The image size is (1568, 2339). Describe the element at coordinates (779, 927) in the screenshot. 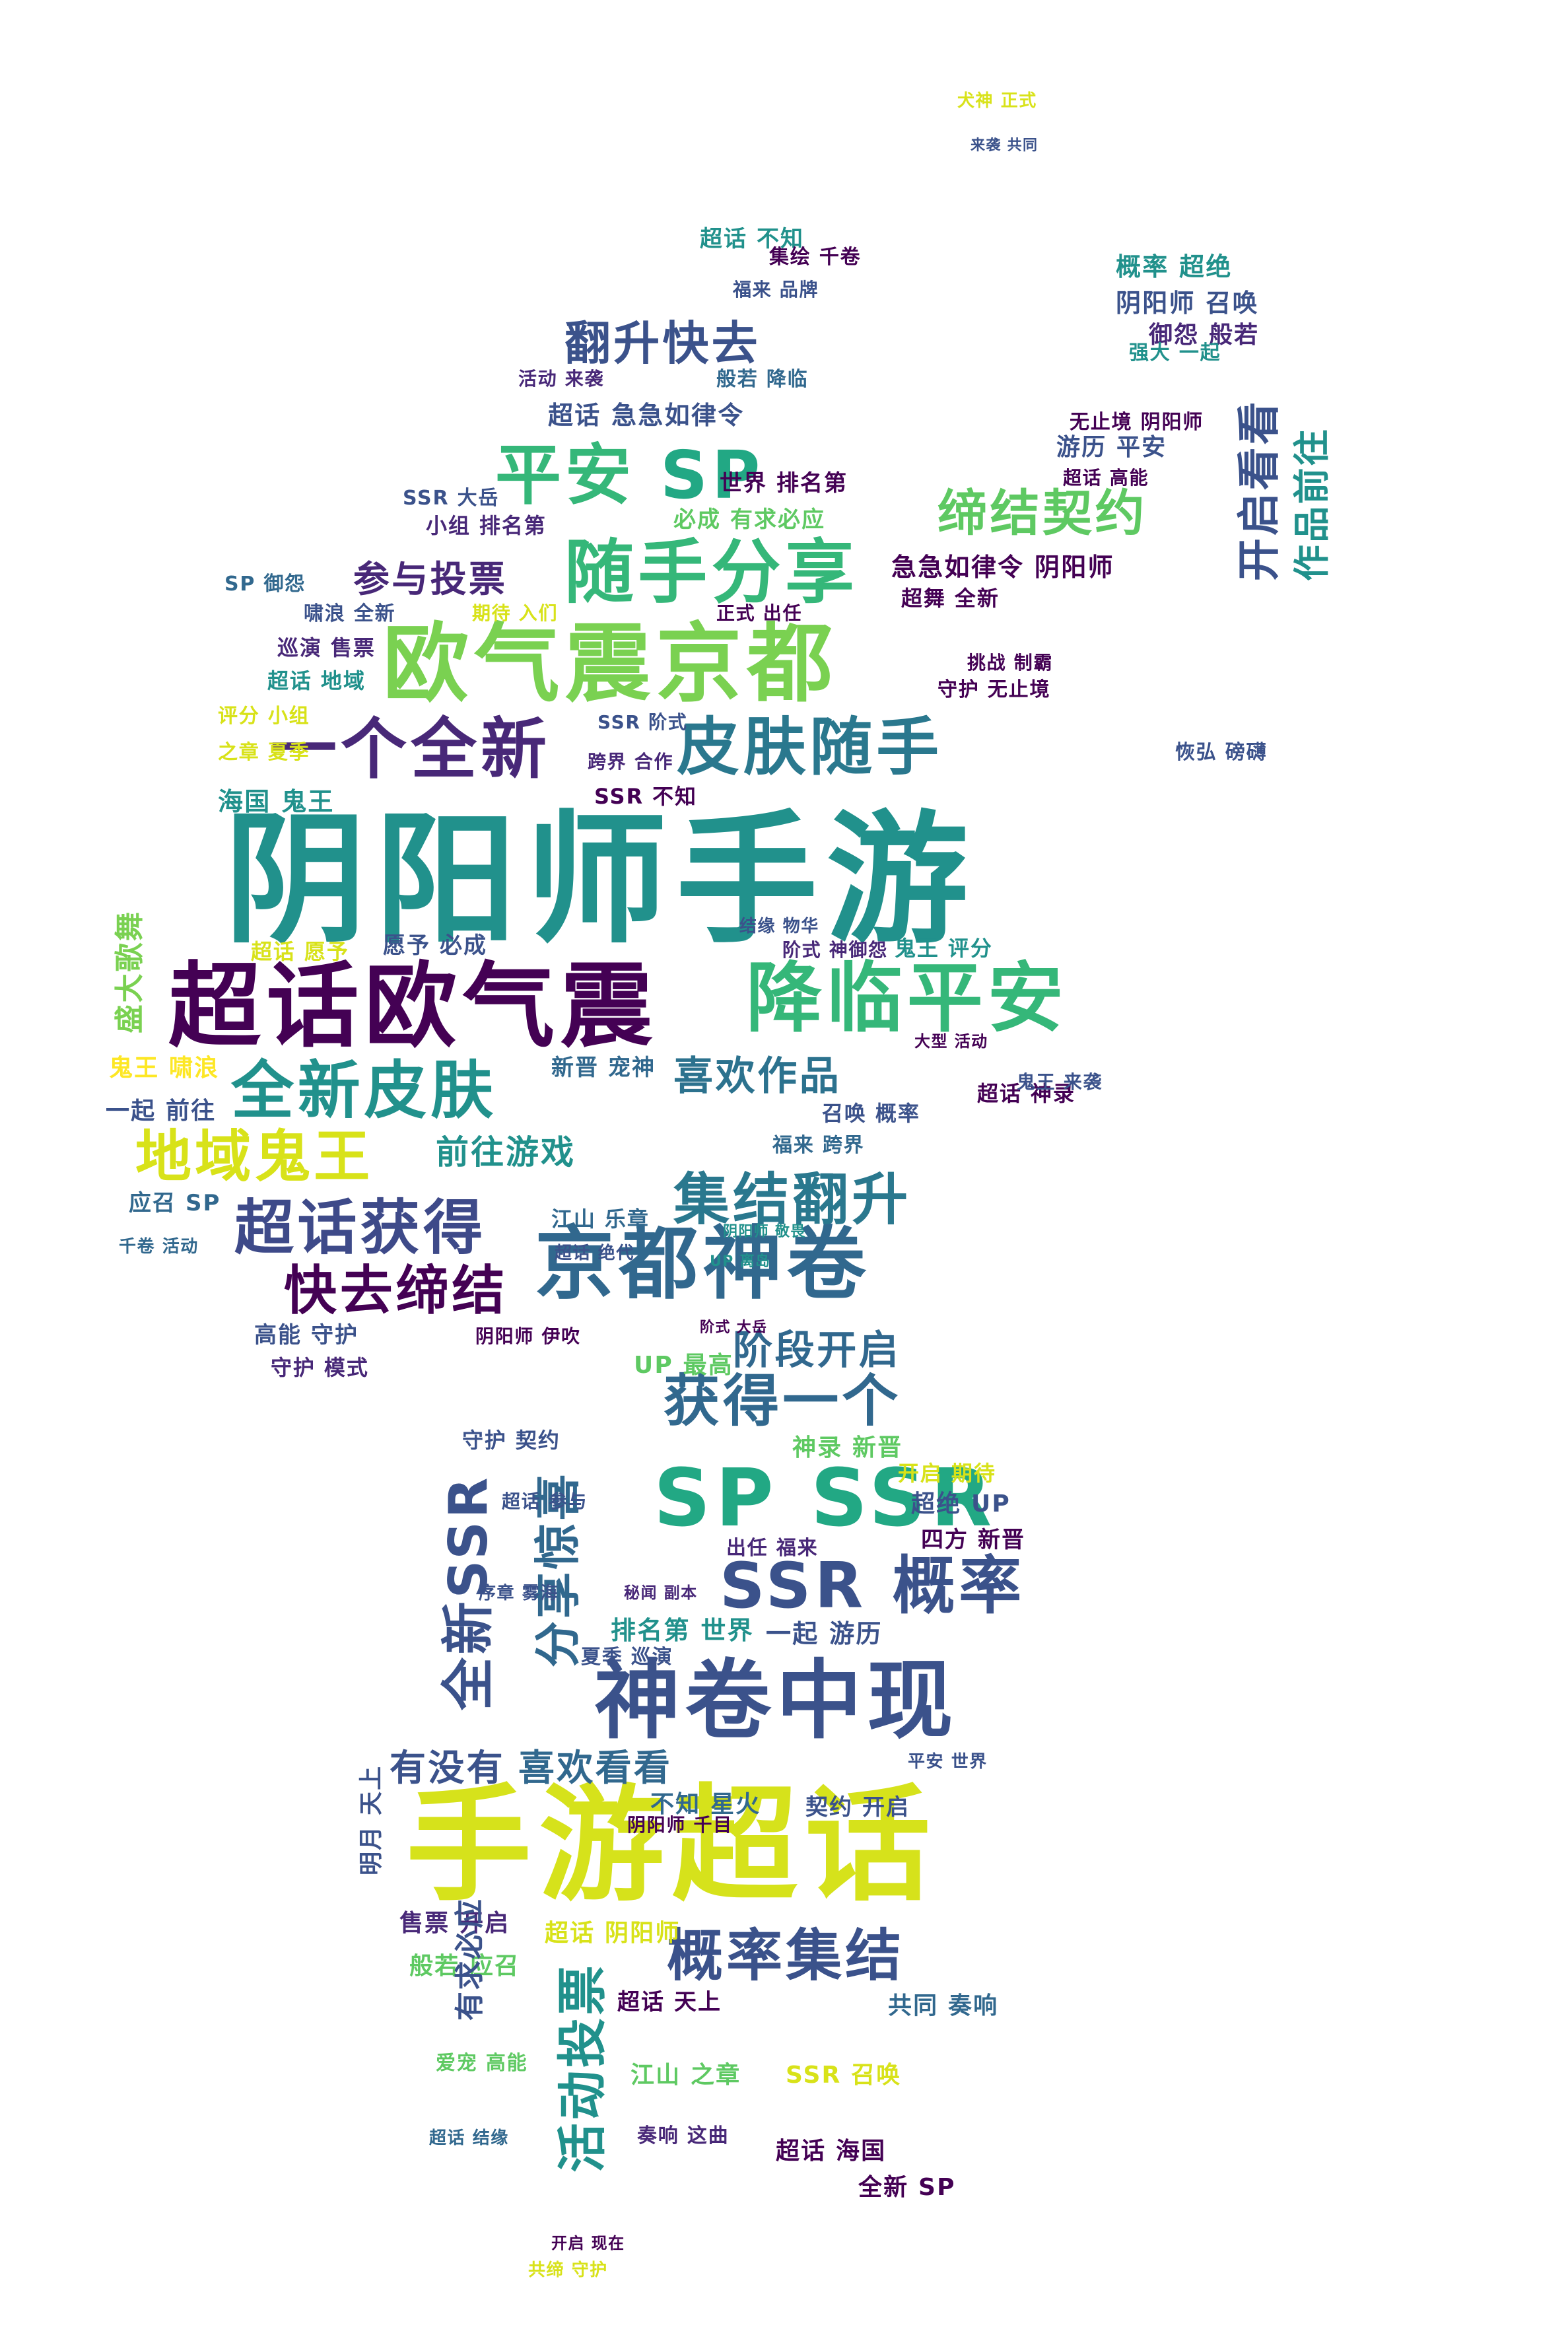

I see `cloud-word: 结缘 物华` at that location.